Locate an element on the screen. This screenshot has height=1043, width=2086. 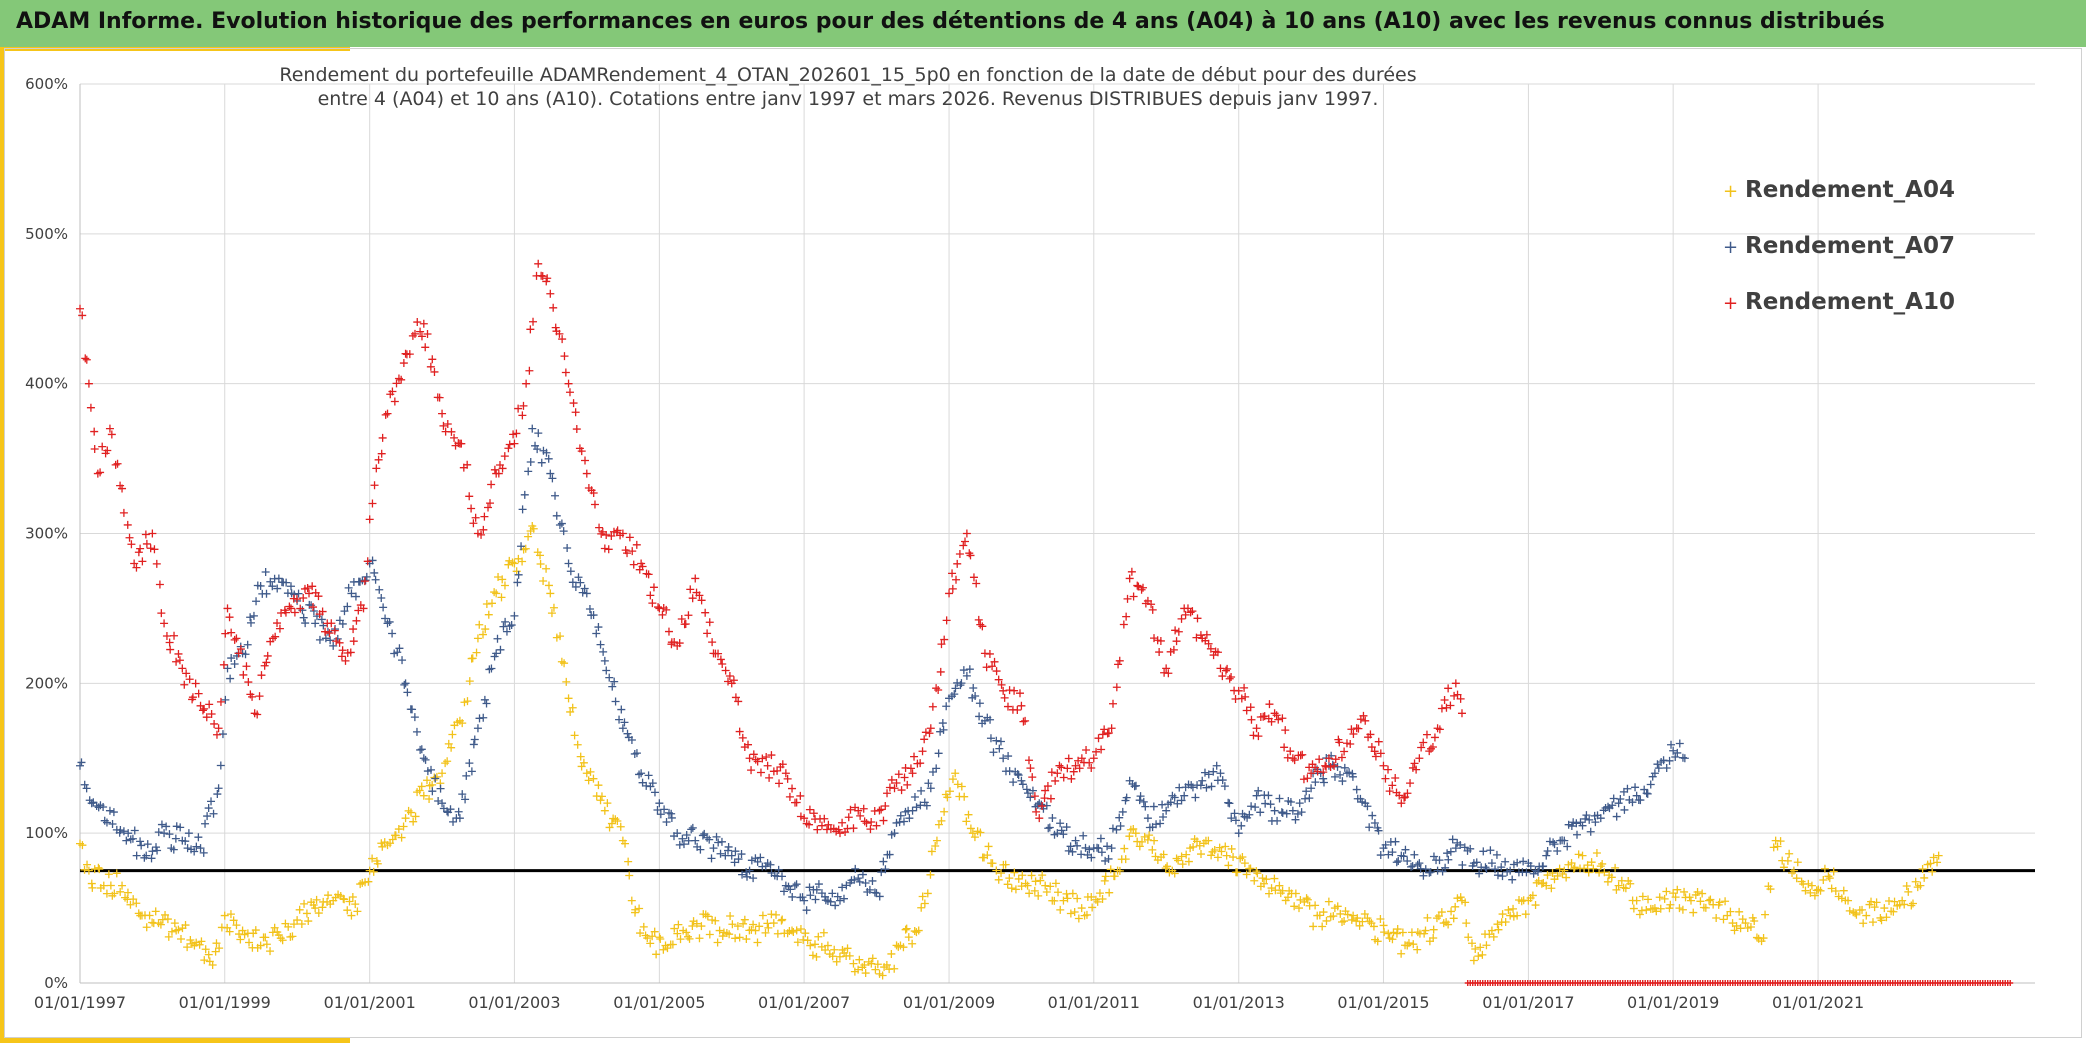
x-tick-label: 01/01/2011 is located at coordinates (1094, 1002).